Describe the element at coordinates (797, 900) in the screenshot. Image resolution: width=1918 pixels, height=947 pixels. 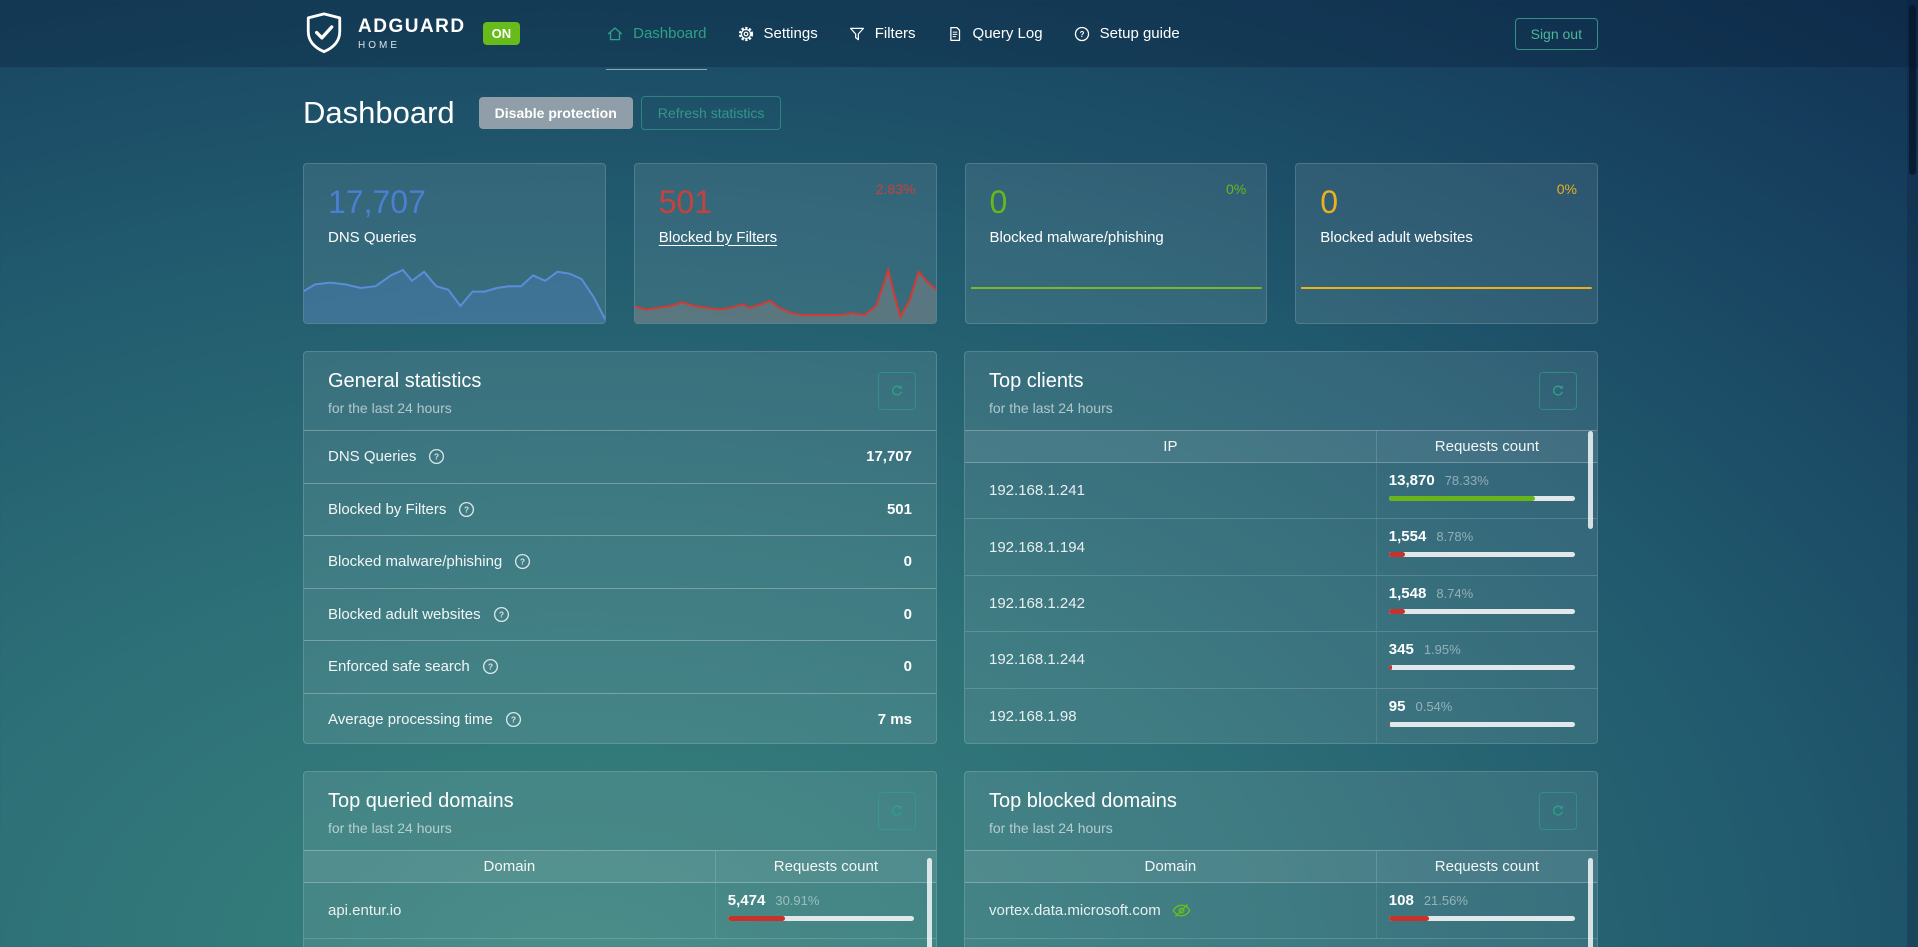
I see `request-percent: 30.91%` at that location.